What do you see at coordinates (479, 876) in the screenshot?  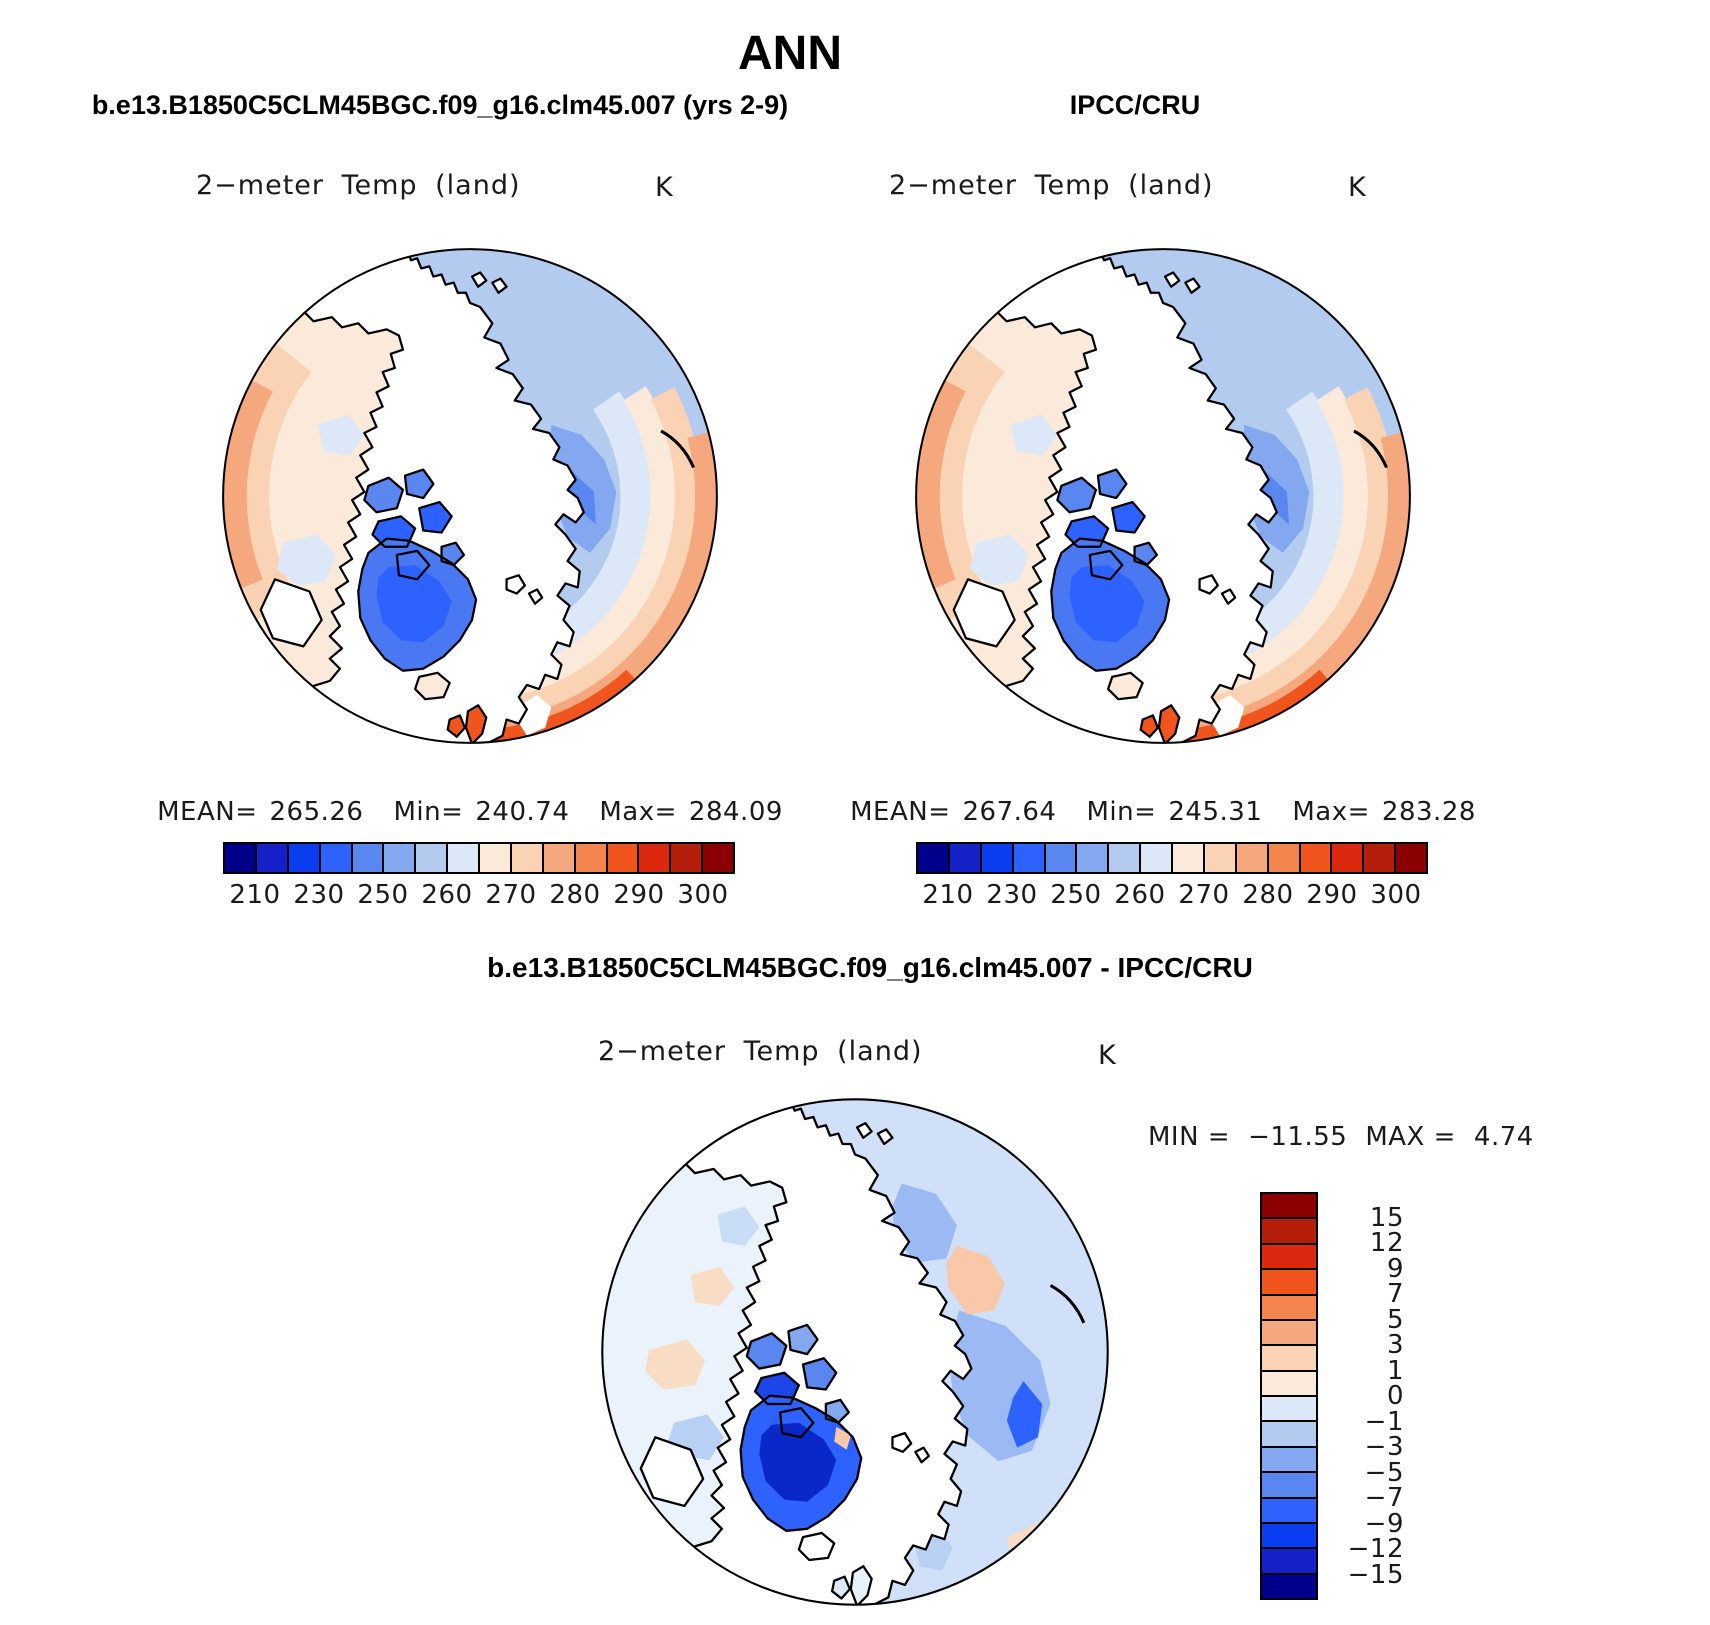 I see `model-colorbar: 210 230 250 260 270 280 290 300` at bounding box center [479, 876].